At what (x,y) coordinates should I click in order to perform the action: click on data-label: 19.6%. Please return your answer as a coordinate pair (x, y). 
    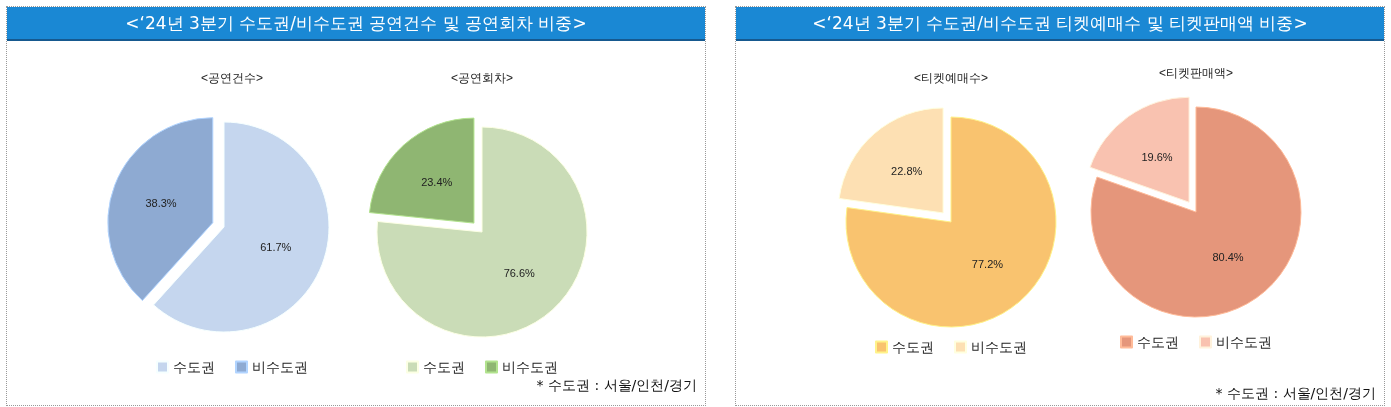
    Looking at the image, I should click on (1157, 156).